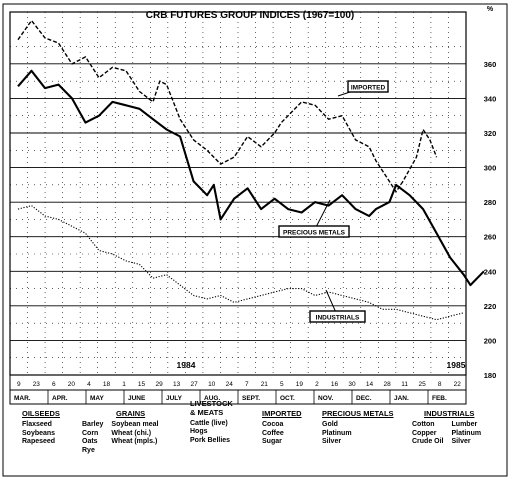 Image resolution: width=512 pixels, height=483 pixels. Describe the element at coordinates (37, 384) in the screenshot. I see `x-tick-label: 23` at that location.